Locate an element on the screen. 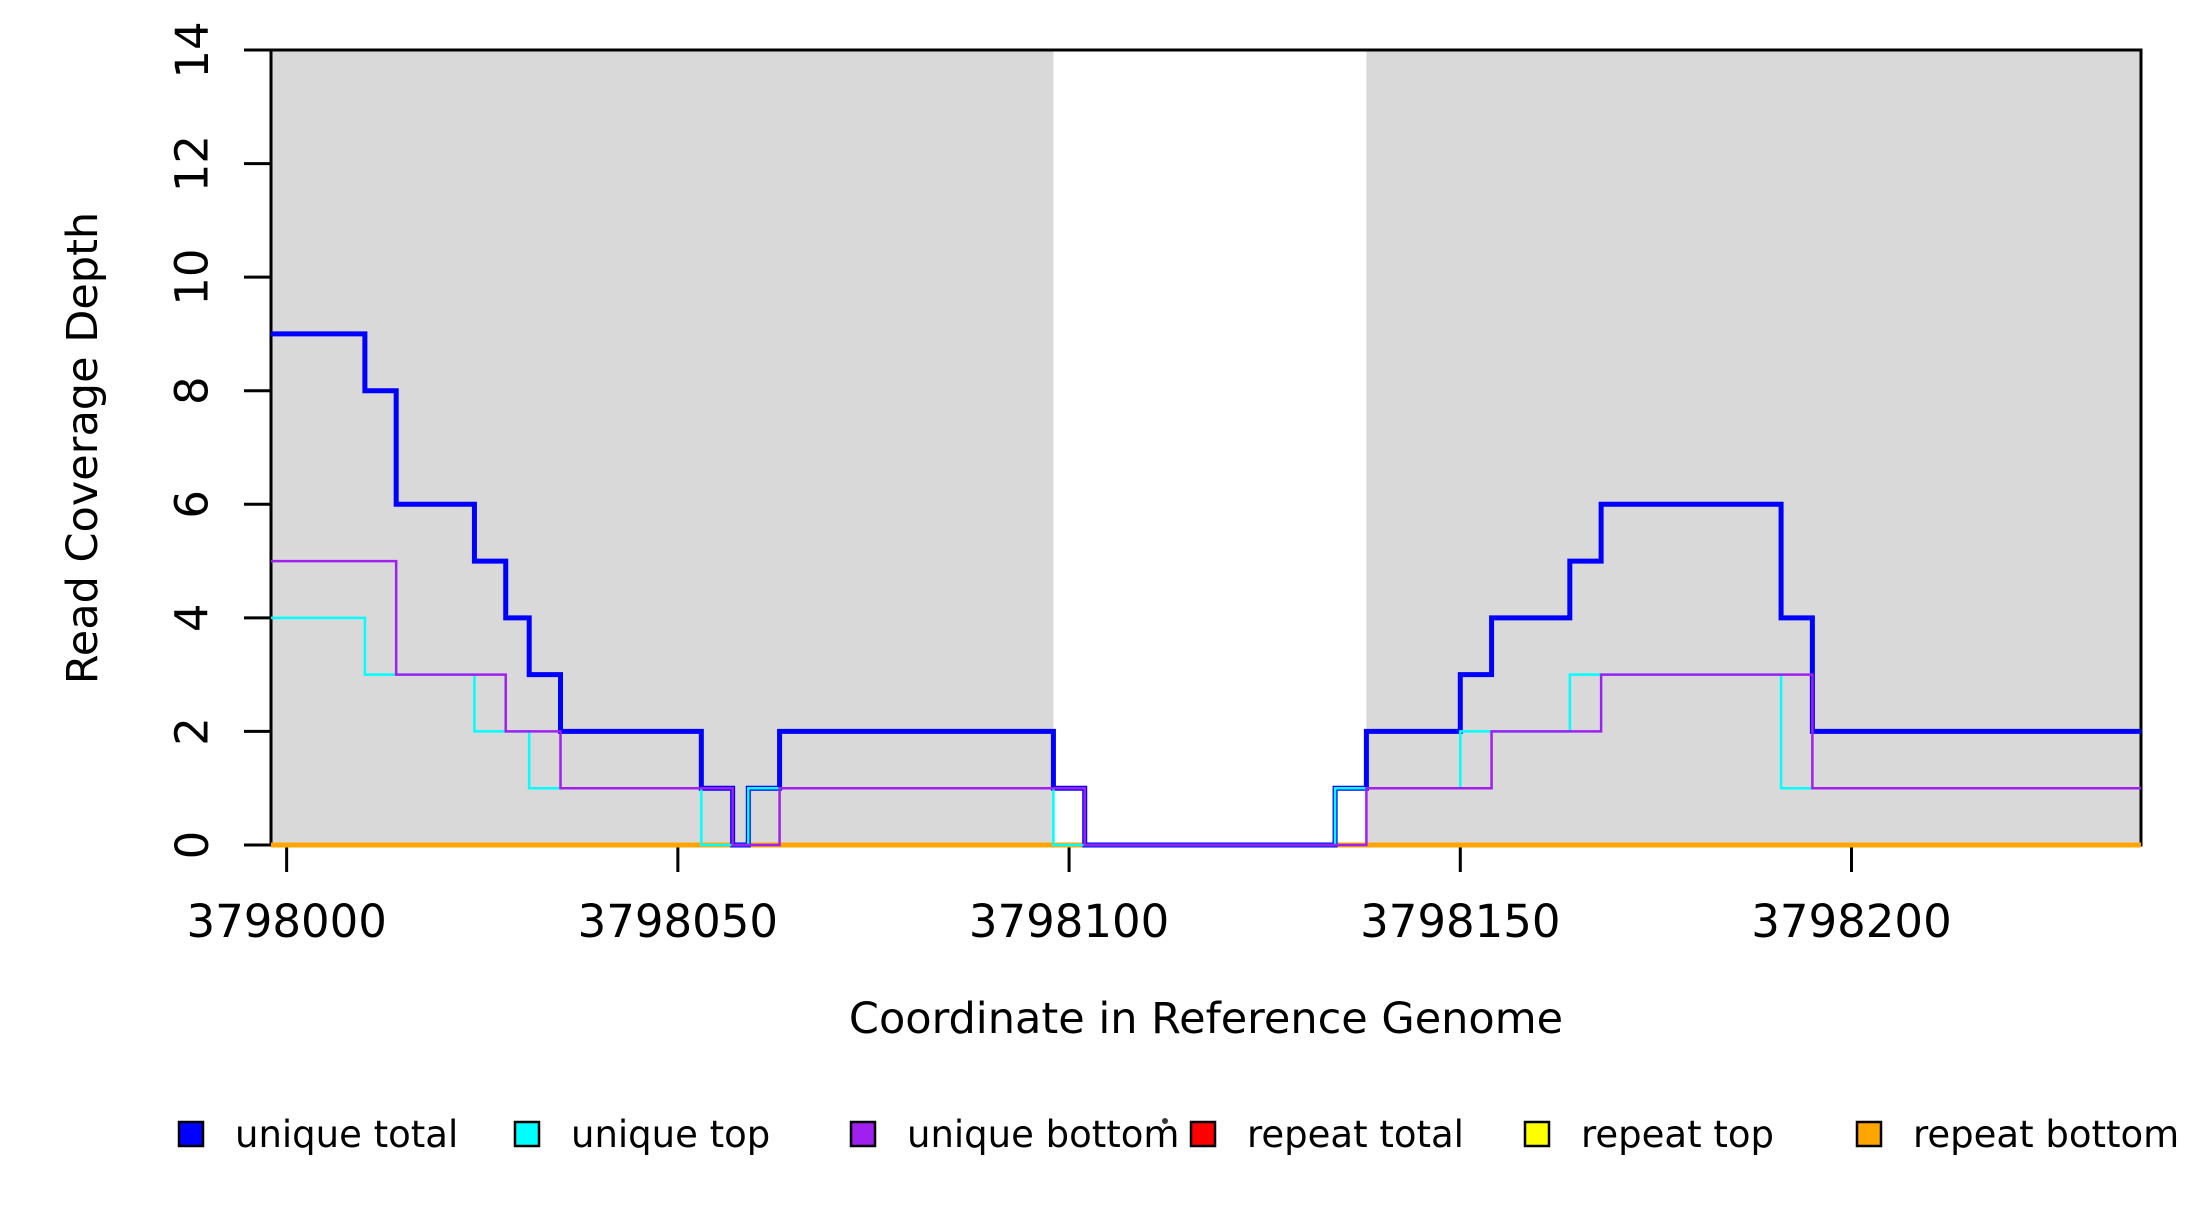  legend-swatch-unique-total is located at coordinates (191, 1134).